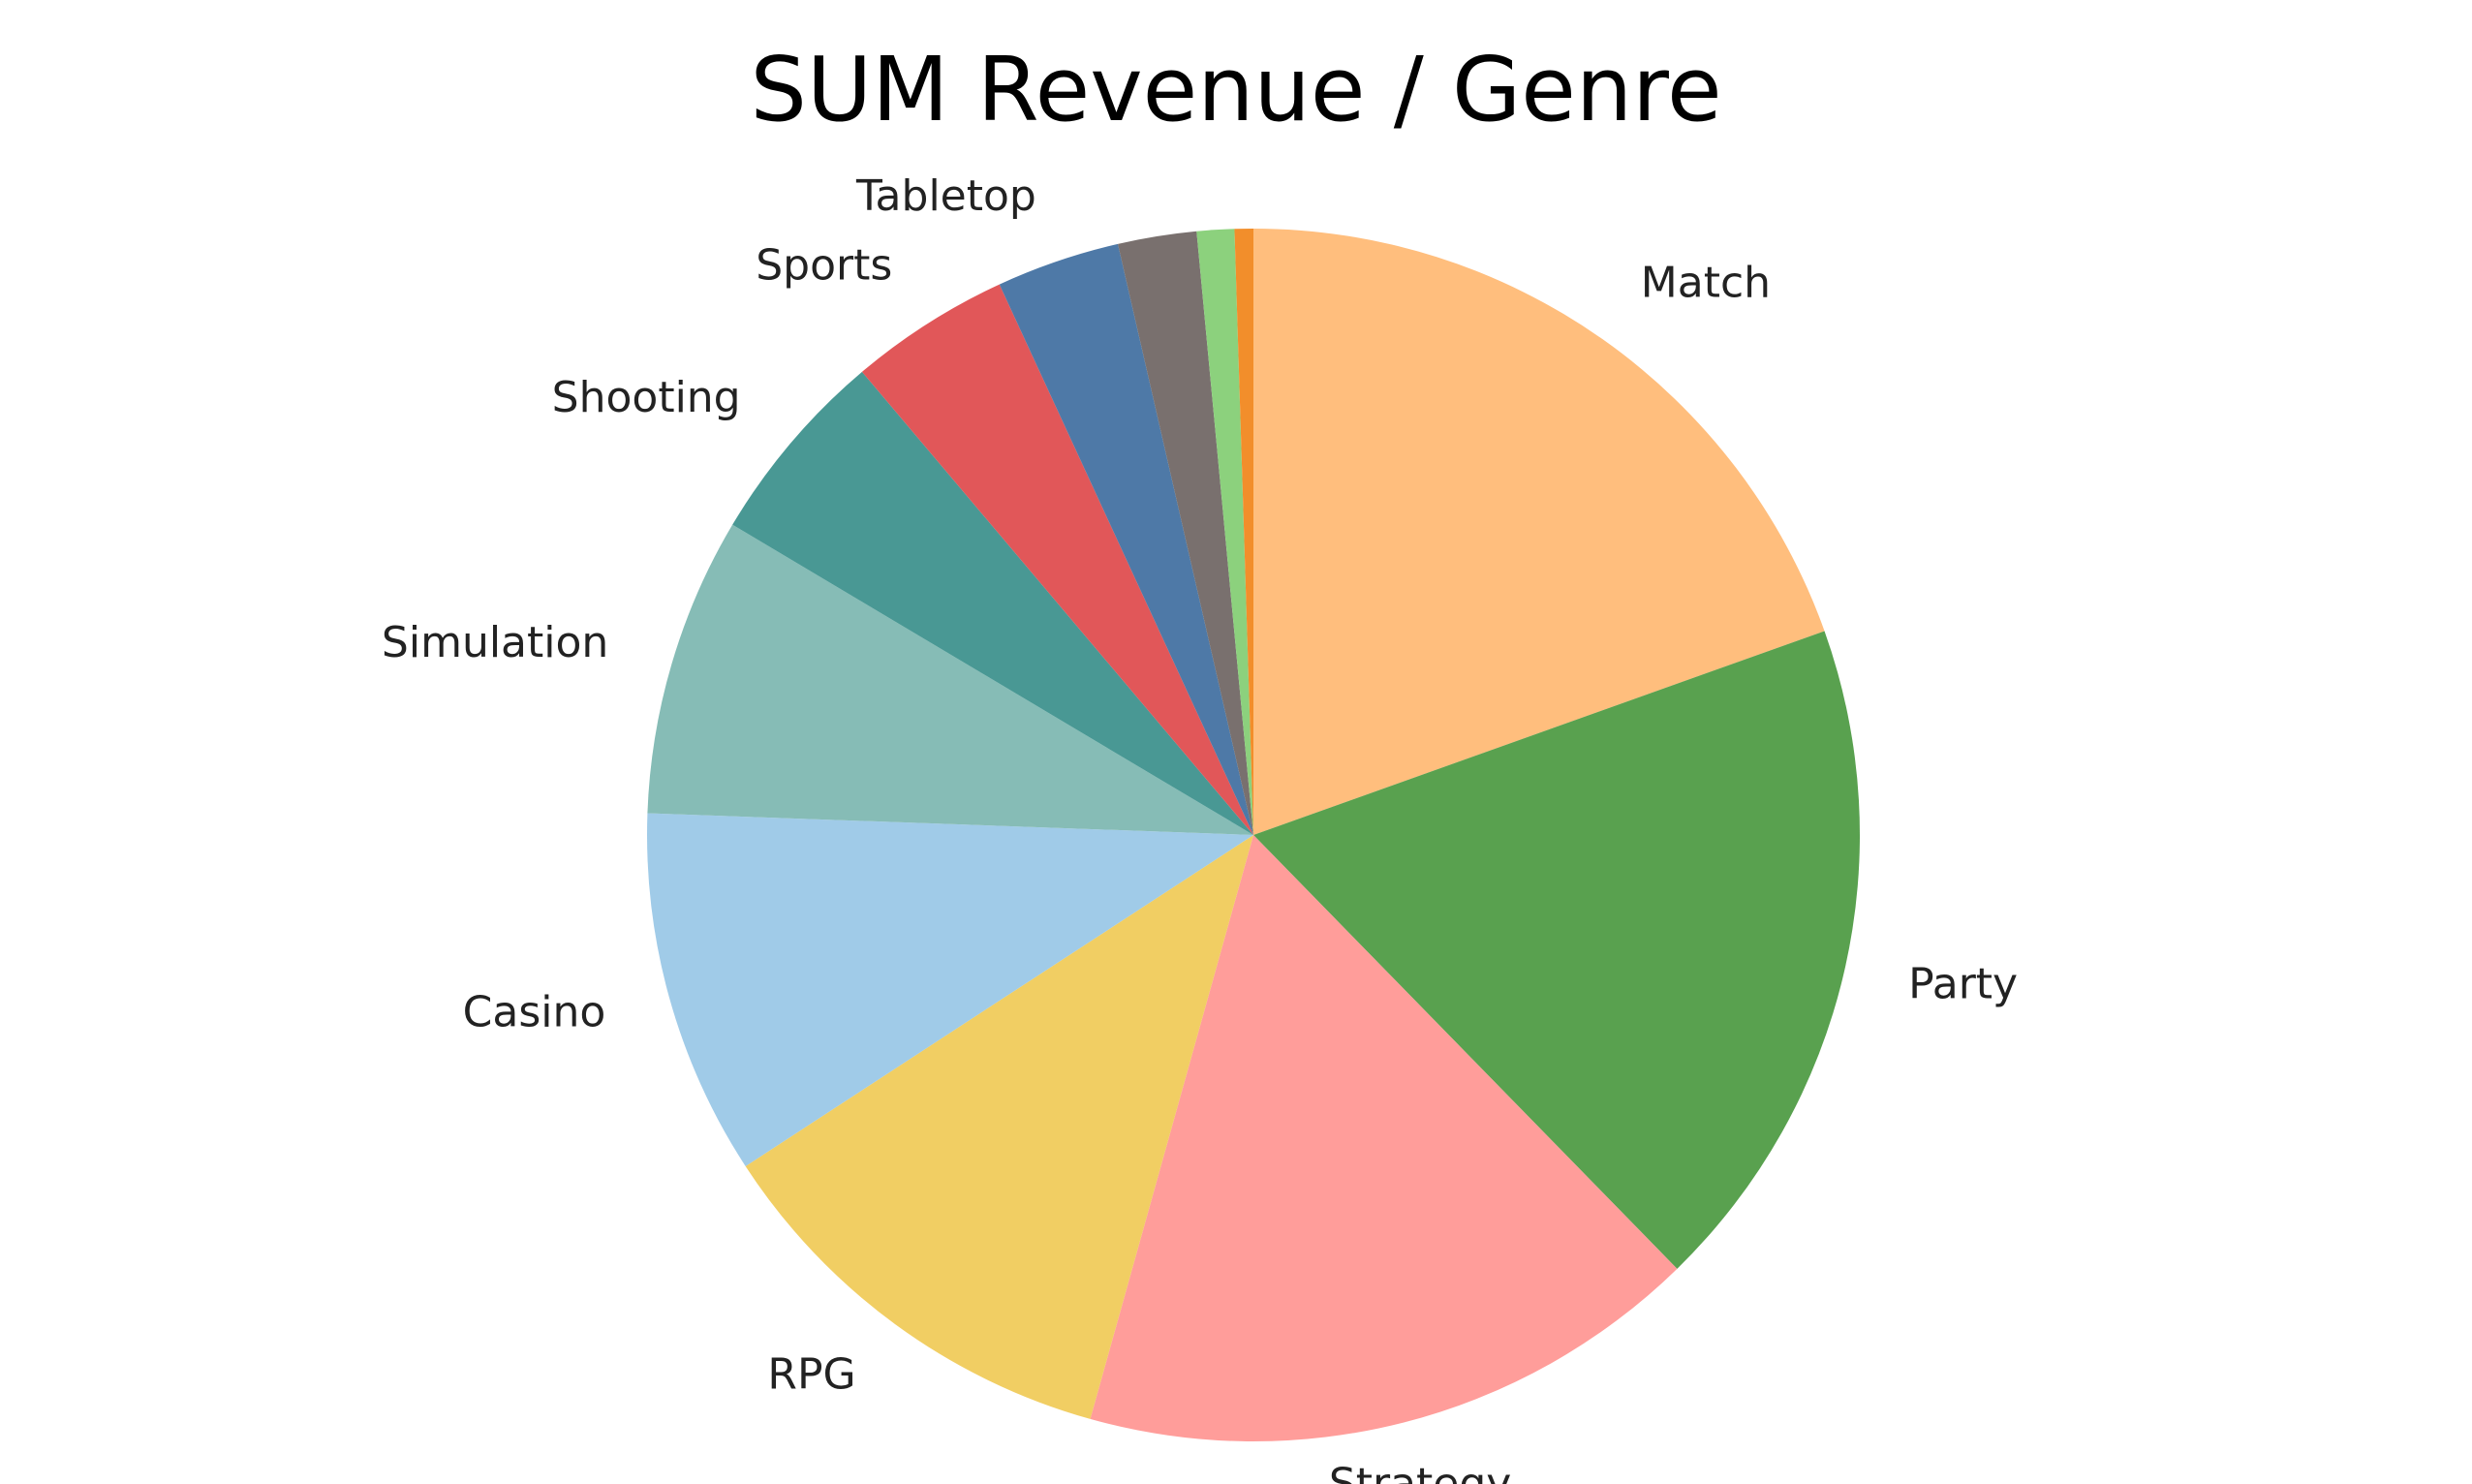  I want to click on pie-slice-sports, so click(1057, 559).